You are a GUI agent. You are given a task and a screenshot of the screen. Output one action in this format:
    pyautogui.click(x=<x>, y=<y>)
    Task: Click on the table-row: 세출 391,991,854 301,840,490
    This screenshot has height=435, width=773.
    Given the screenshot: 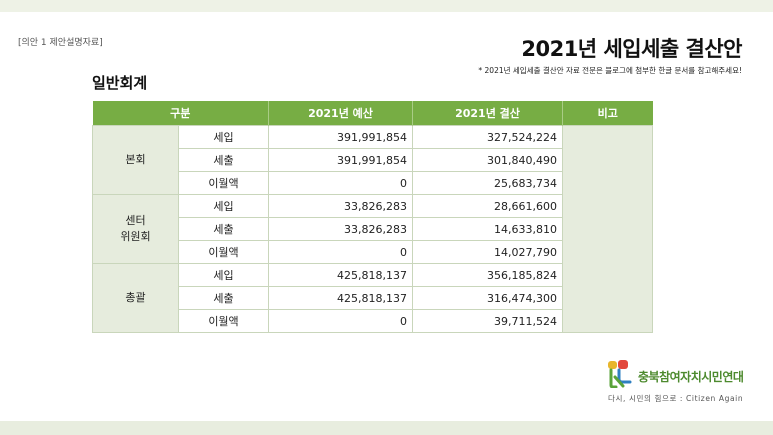 What is the action you would take?
    pyautogui.click(x=373, y=160)
    